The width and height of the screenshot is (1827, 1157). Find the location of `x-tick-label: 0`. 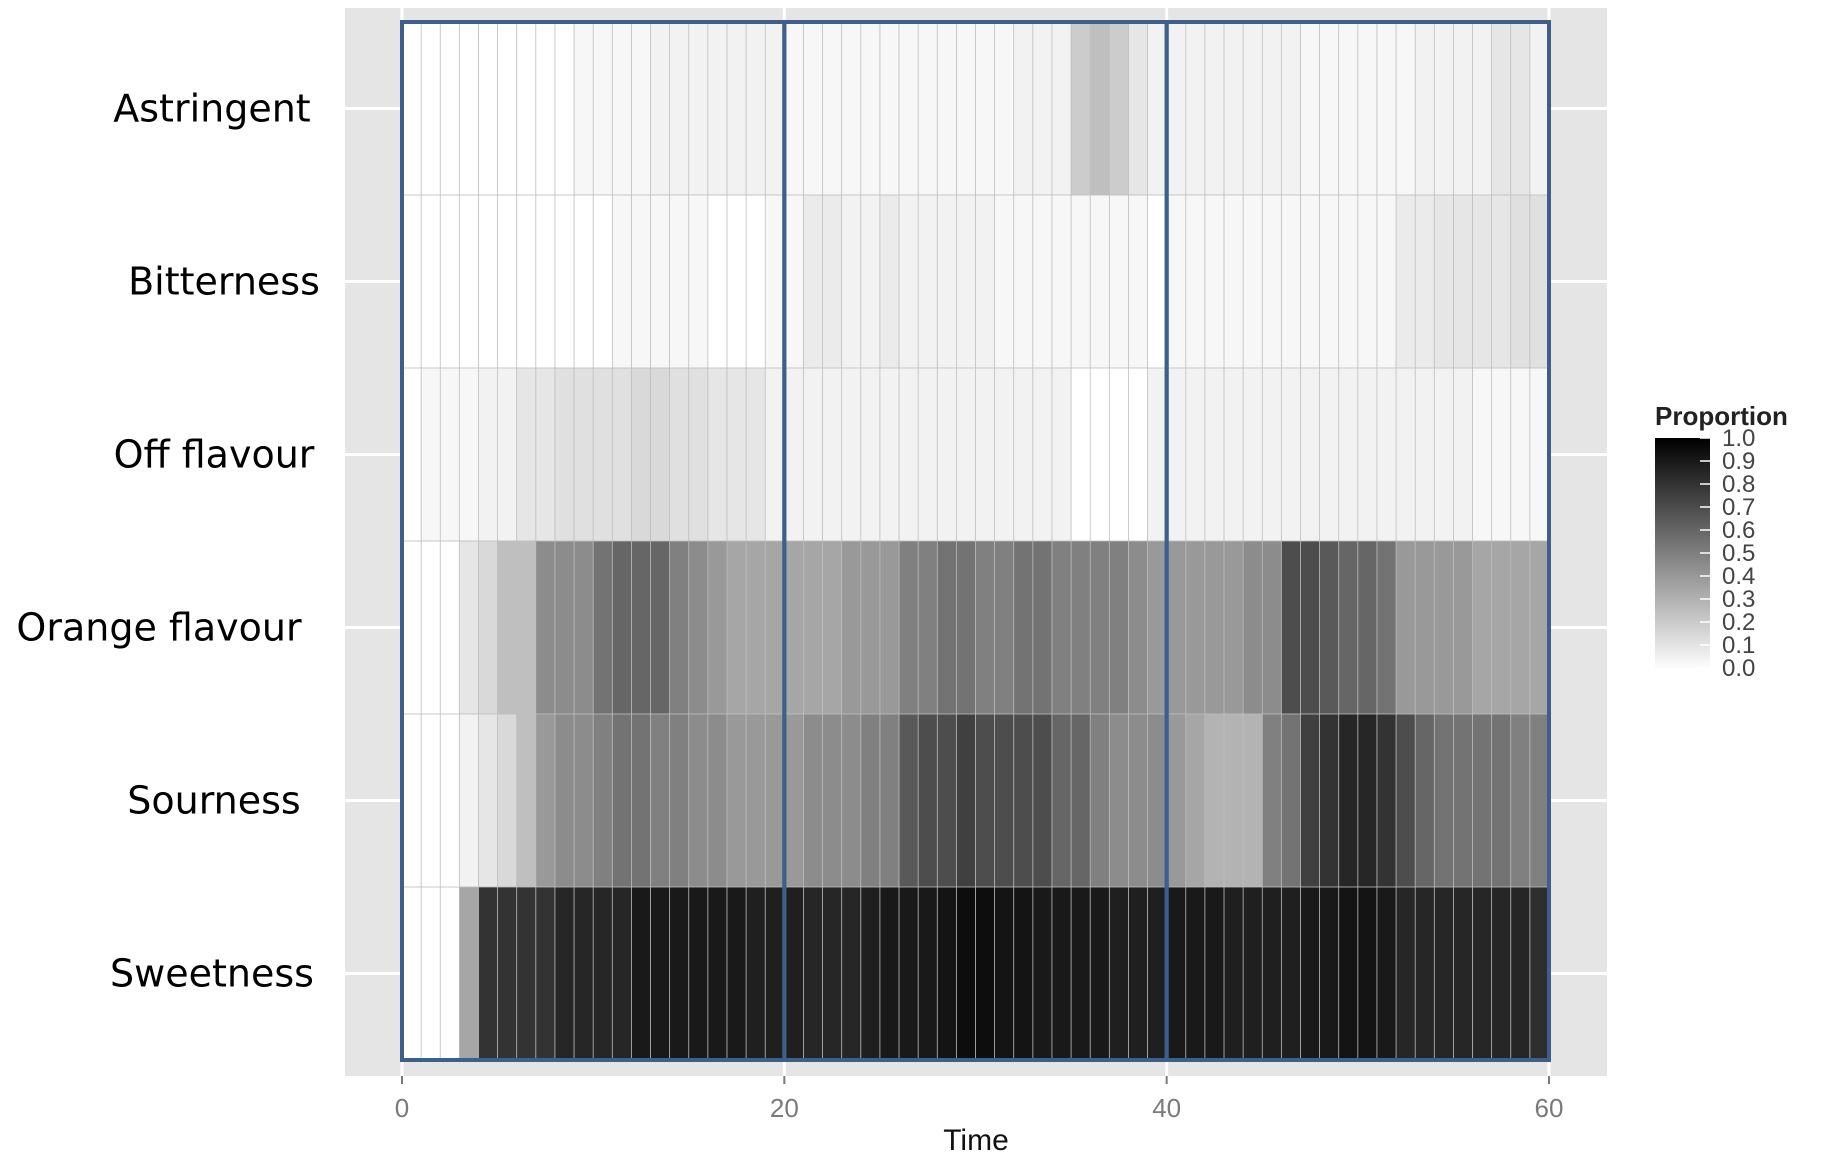

x-tick-label: 0 is located at coordinates (402, 1108).